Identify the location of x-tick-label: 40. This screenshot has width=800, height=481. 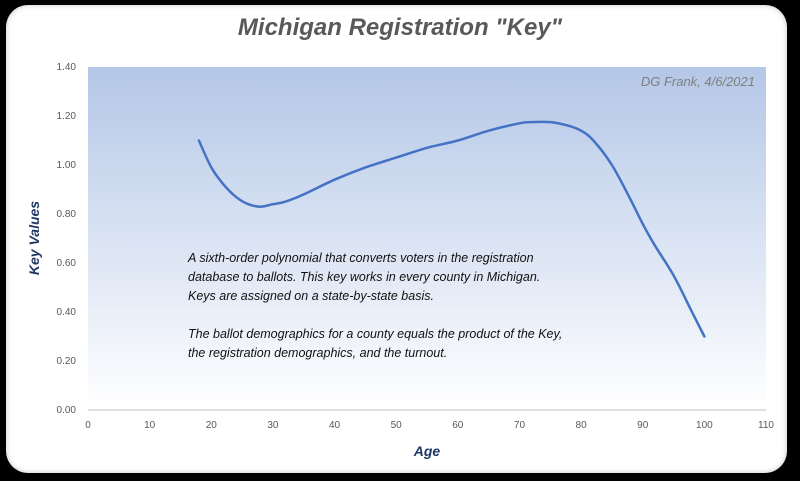
(335, 425).